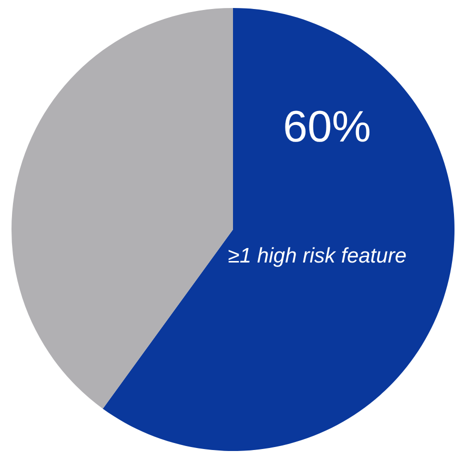 This screenshot has width=466, height=459. What do you see at coordinates (327, 127) in the screenshot?
I see `data-label: 60%` at bounding box center [327, 127].